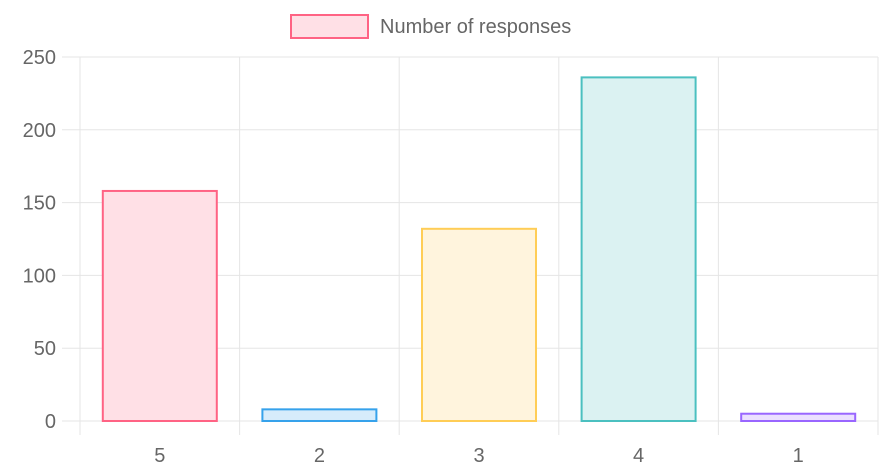  I want to click on x-tick-label: 4, so click(638, 456).